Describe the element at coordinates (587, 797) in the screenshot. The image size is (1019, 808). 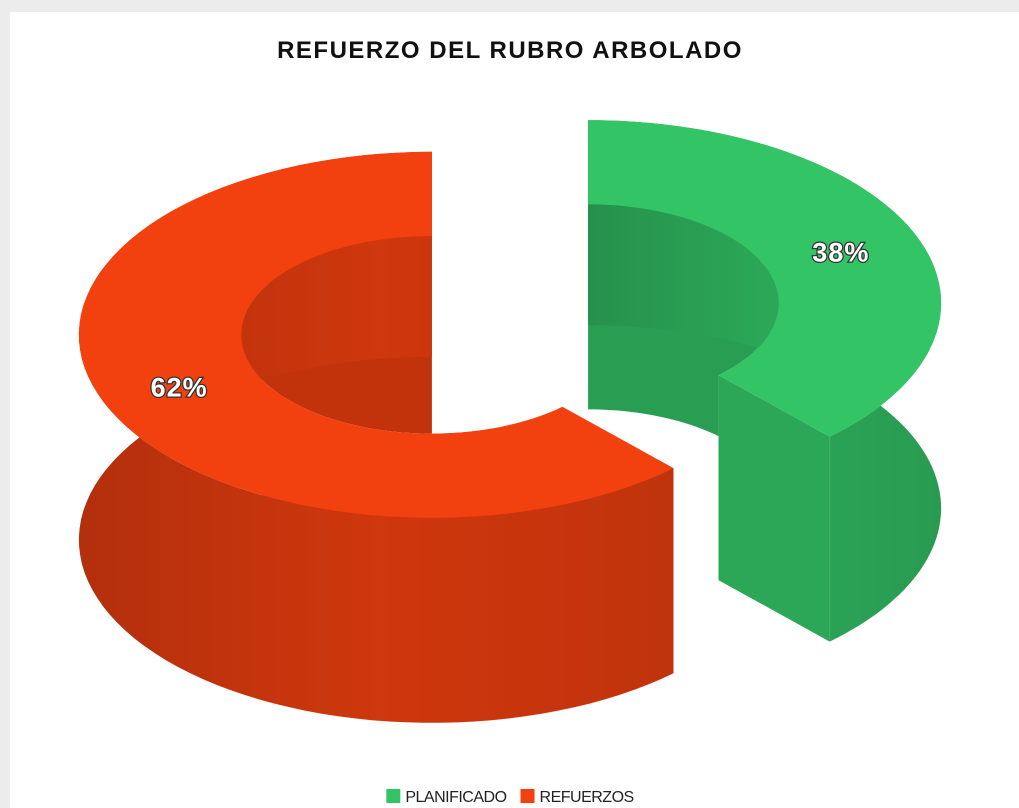
I see `legend-label: REFUERZOS` at that location.